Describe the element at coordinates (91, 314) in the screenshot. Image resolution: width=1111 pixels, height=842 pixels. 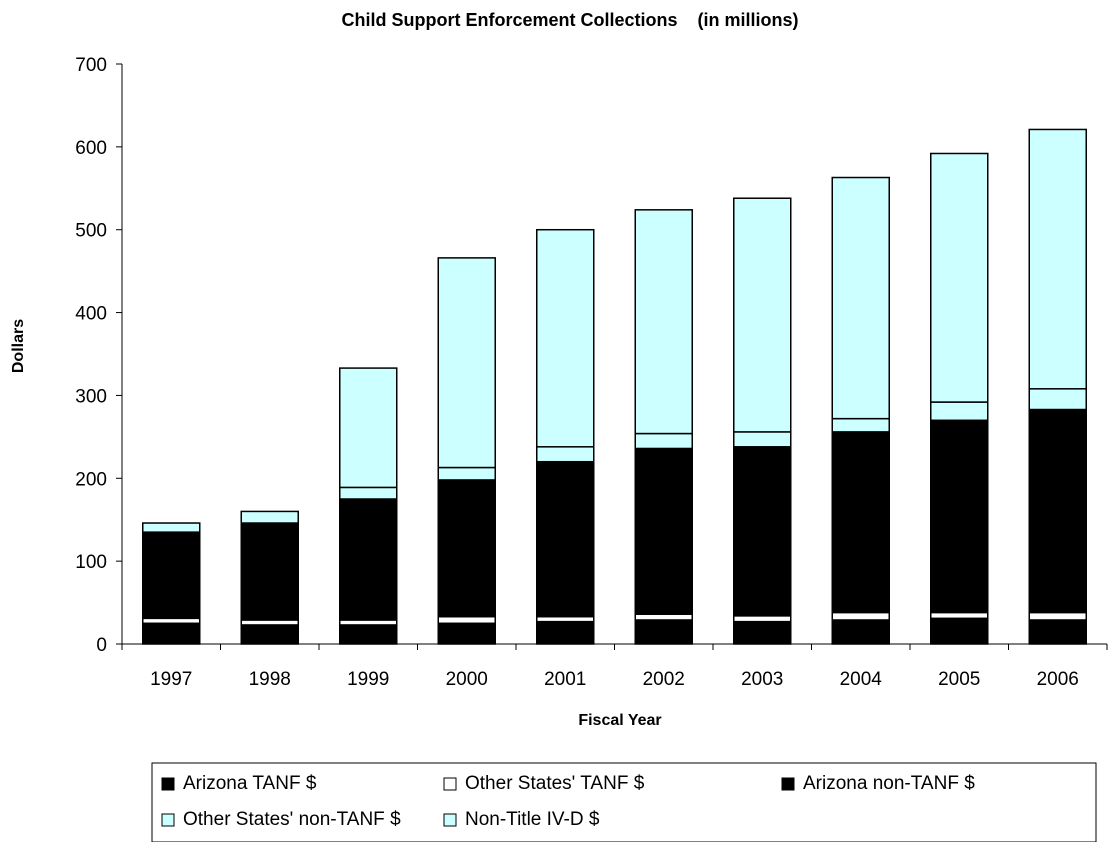
I see `y-tick-label: 400` at that location.